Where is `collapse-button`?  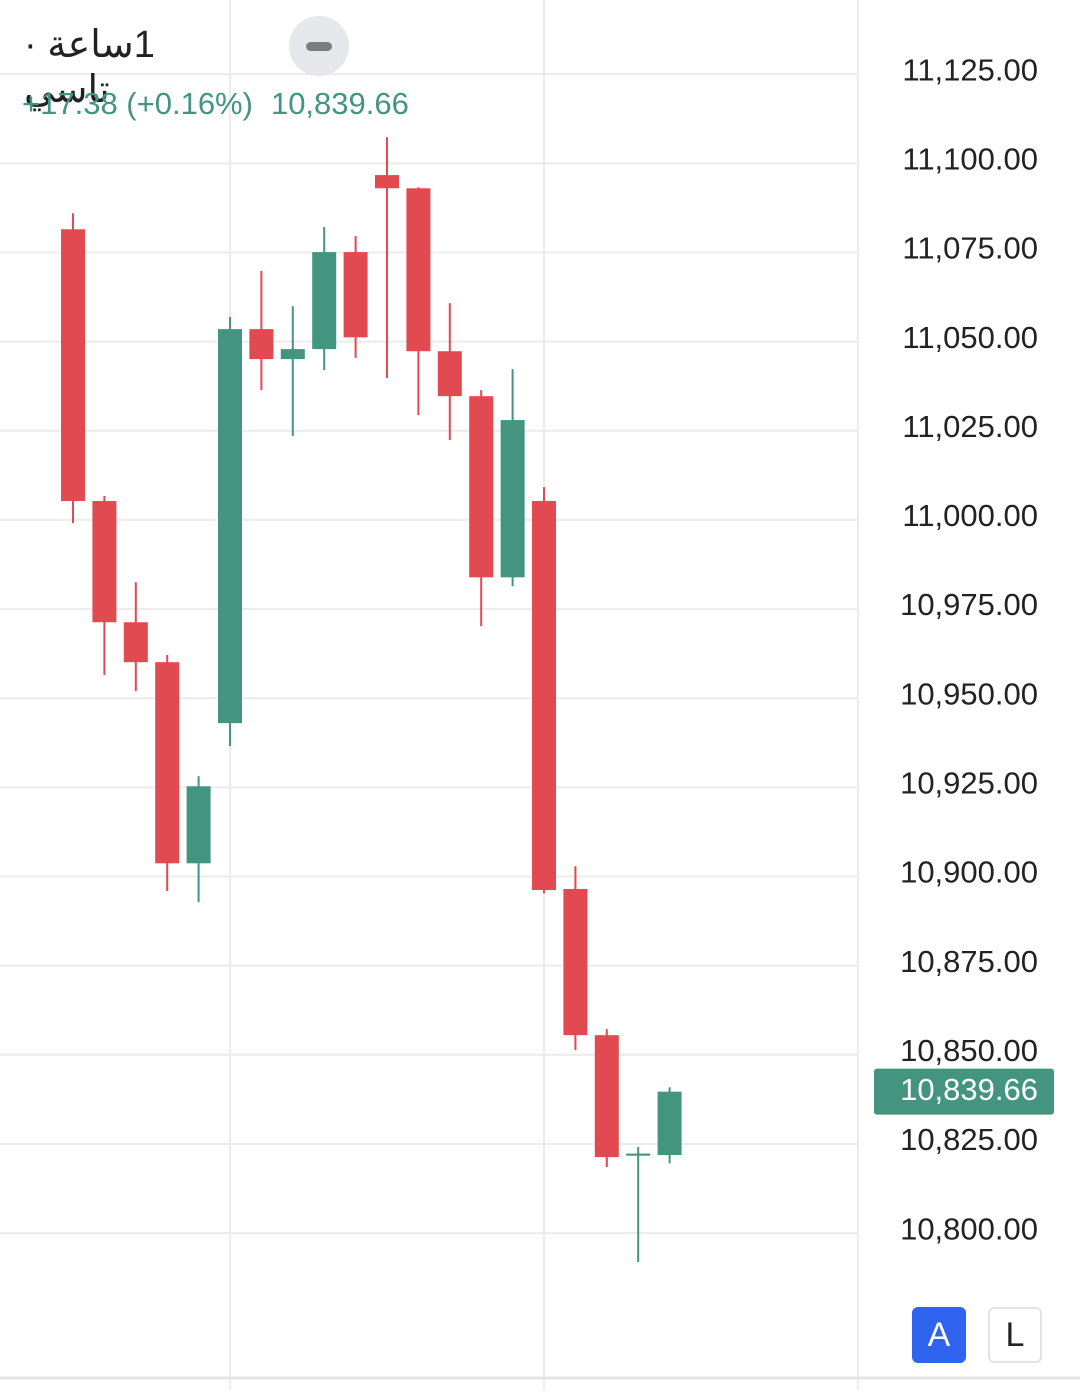 collapse-button is located at coordinates (319, 46).